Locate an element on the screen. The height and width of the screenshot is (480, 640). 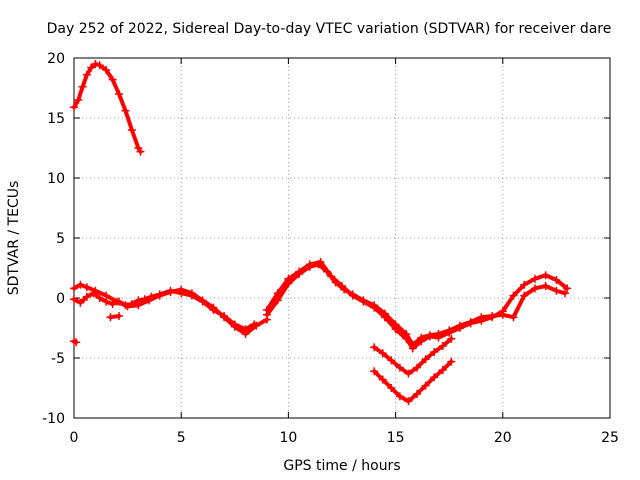
x-tick-label: 0 is located at coordinates (74, 438).